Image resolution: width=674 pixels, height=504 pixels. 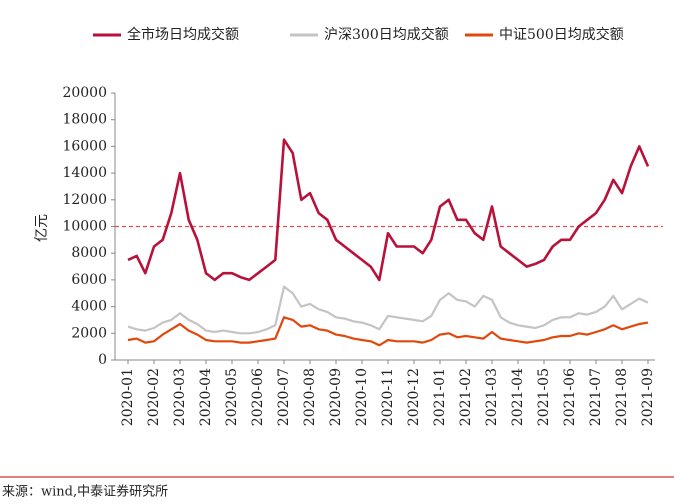 I want to click on x-tick-label: 2021-03, so click(x=492, y=397).